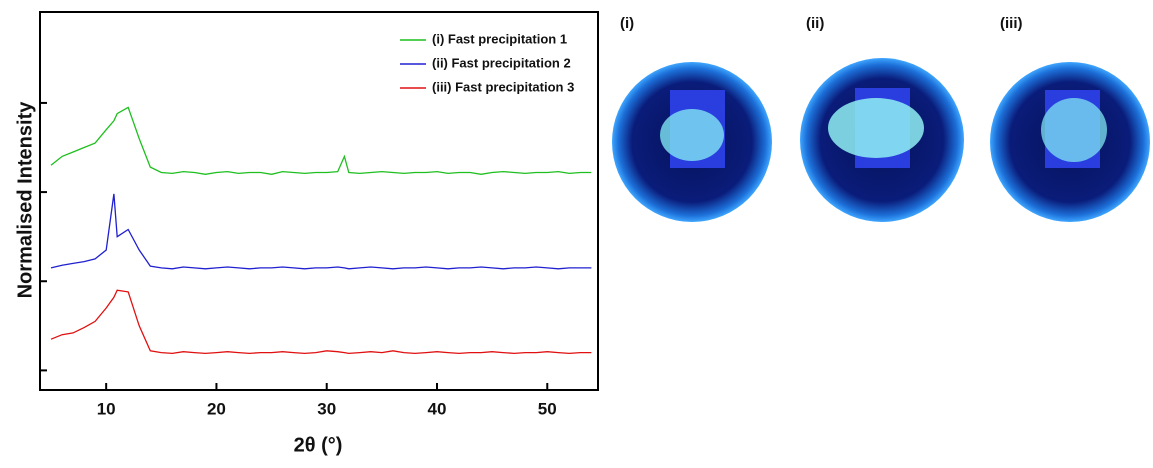  What do you see at coordinates (25, 200) in the screenshot?
I see `y-axis-label: Normalised Intensity` at bounding box center [25, 200].